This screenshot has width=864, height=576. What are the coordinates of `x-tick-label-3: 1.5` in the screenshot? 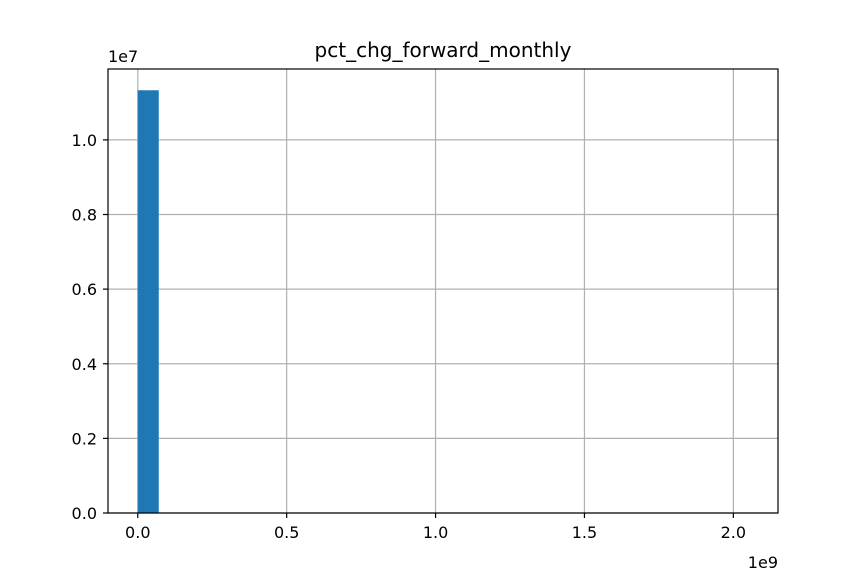 It's located at (584, 532).